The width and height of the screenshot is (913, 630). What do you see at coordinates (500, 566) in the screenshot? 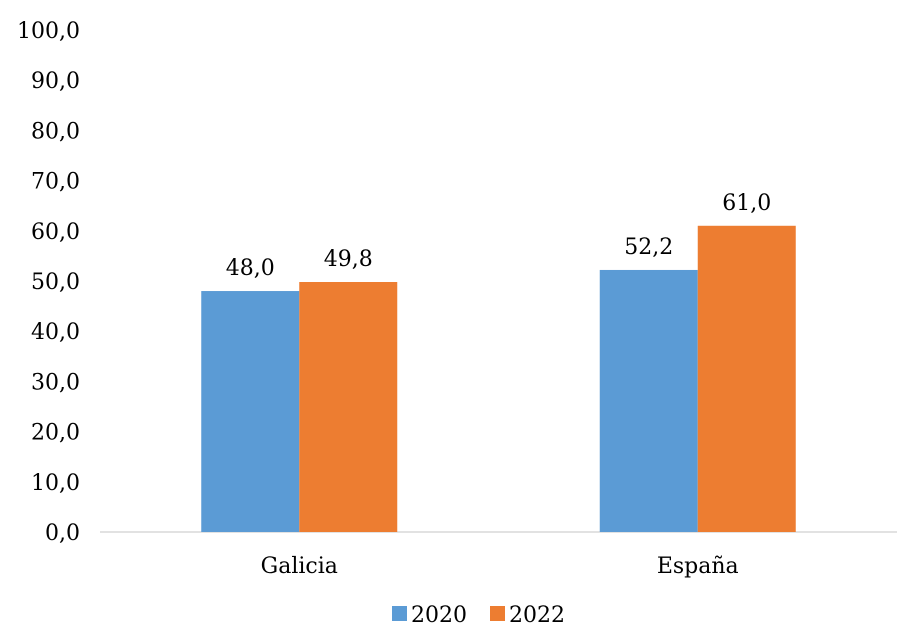
I see `category-labels-group: Galicia España` at bounding box center [500, 566].